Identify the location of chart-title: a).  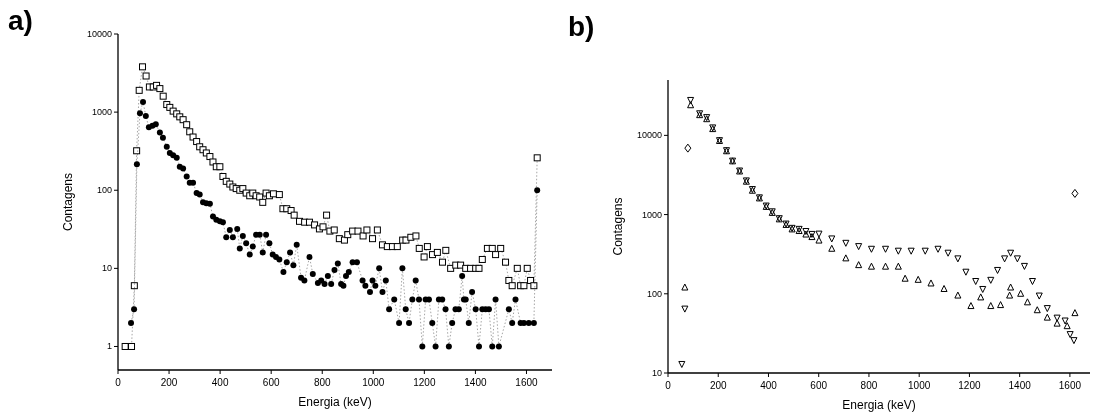
(20, 20).